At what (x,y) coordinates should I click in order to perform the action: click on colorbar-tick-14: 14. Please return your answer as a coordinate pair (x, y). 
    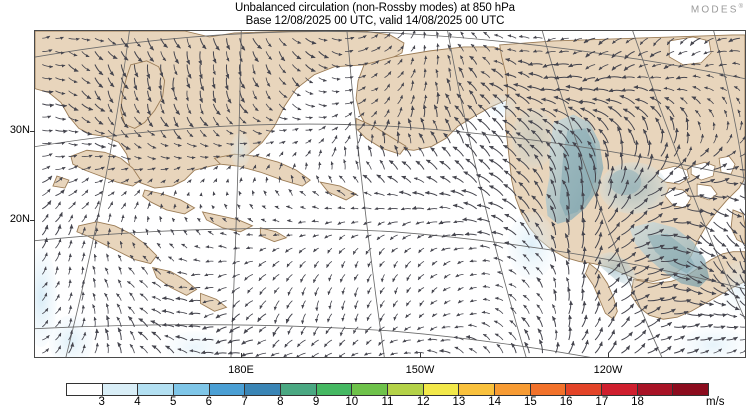
    Looking at the image, I should click on (495, 402).